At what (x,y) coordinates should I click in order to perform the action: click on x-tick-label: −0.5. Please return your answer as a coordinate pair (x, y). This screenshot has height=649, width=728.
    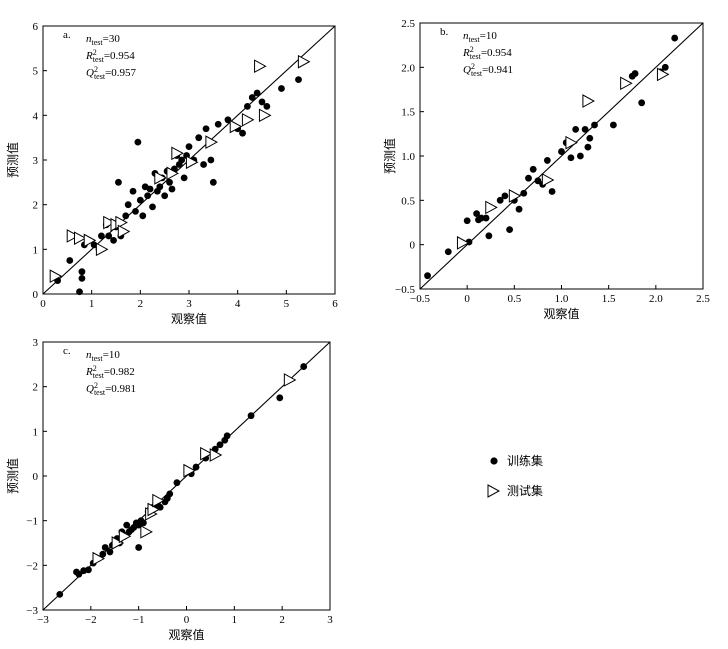
    Looking at the image, I should click on (420, 299).